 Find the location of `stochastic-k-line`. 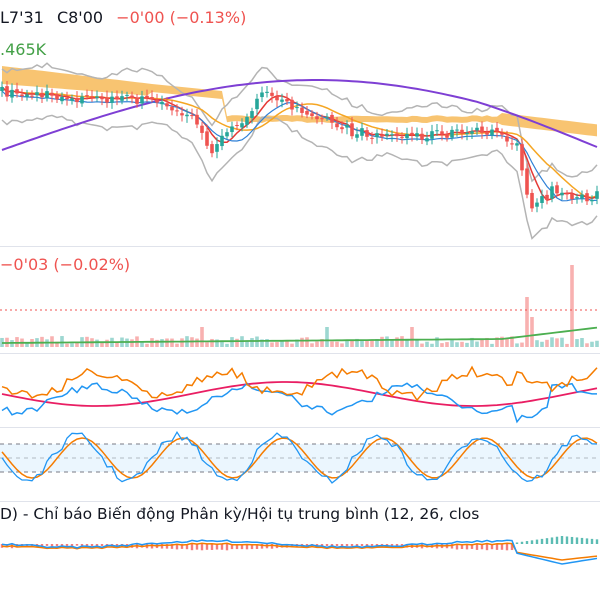

stochastic-k-line is located at coordinates (299, 457).